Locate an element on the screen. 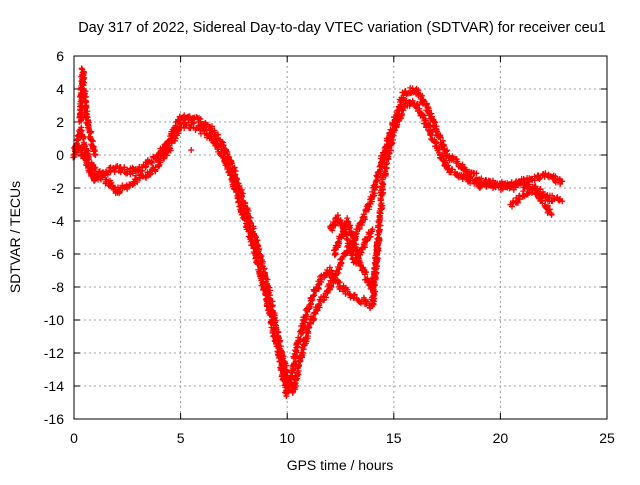 This screenshot has height=485, width=640. series-loop-branch-b is located at coordinates (351, 239).